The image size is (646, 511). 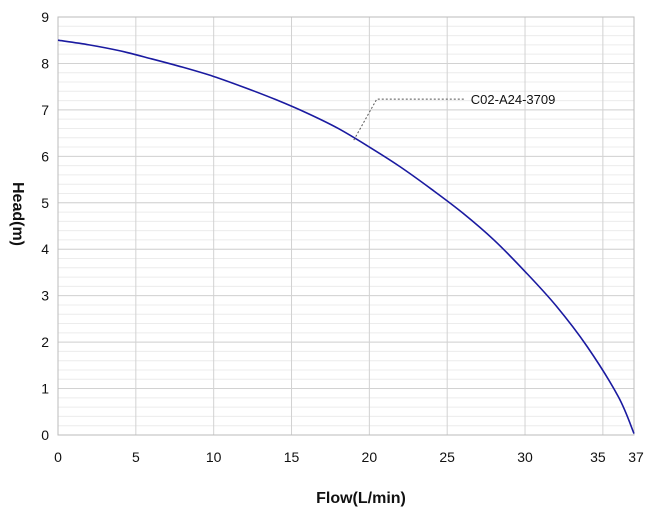 What do you see at coordinates (45, 110) in the screenshot?
I see `y-tick-label: 7` at bounding box center [45, 110].